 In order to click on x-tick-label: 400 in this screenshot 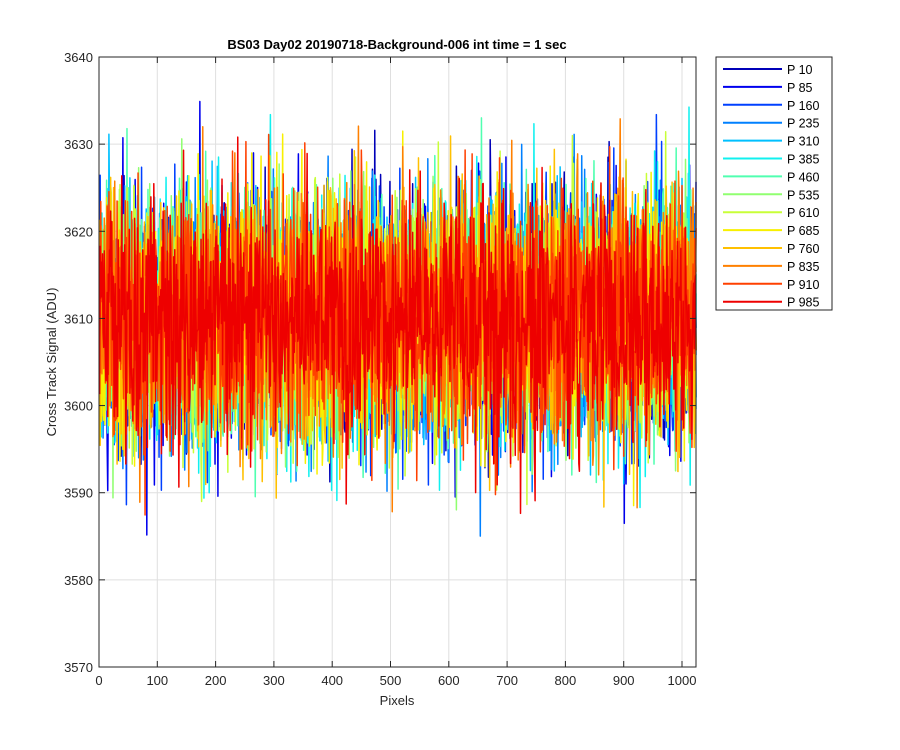, I will do `click(332, 680)`.